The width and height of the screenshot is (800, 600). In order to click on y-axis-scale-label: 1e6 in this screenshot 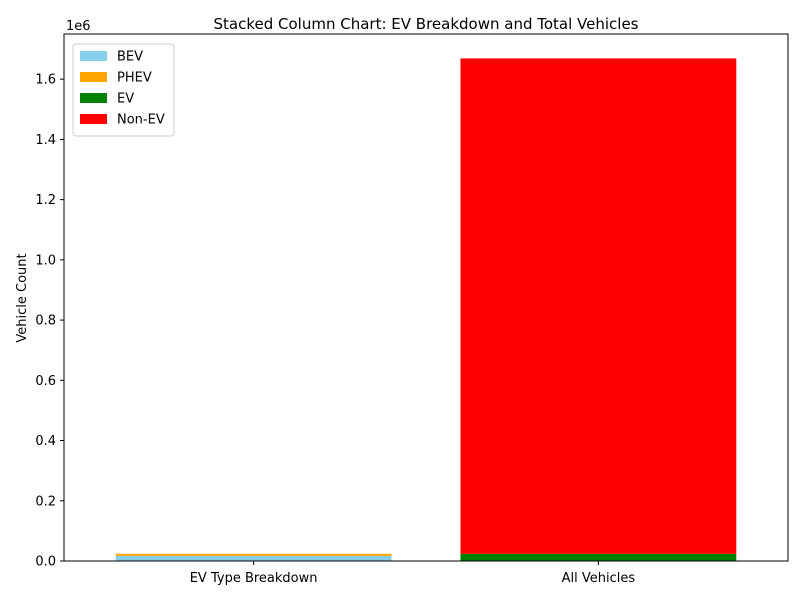, I will do `click(78, 26)`.